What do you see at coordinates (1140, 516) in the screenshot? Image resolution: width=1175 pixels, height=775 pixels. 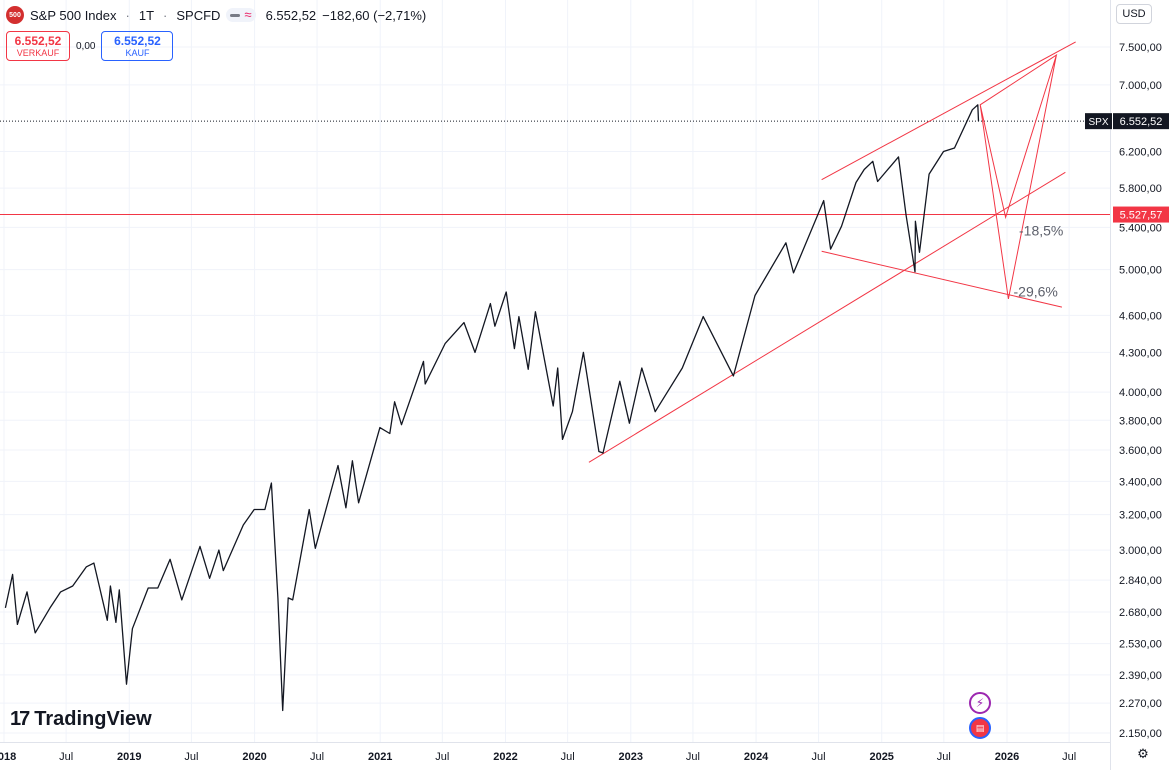 I see `y-tick-label: 3.200,00` at bounding box center [1140, 516].